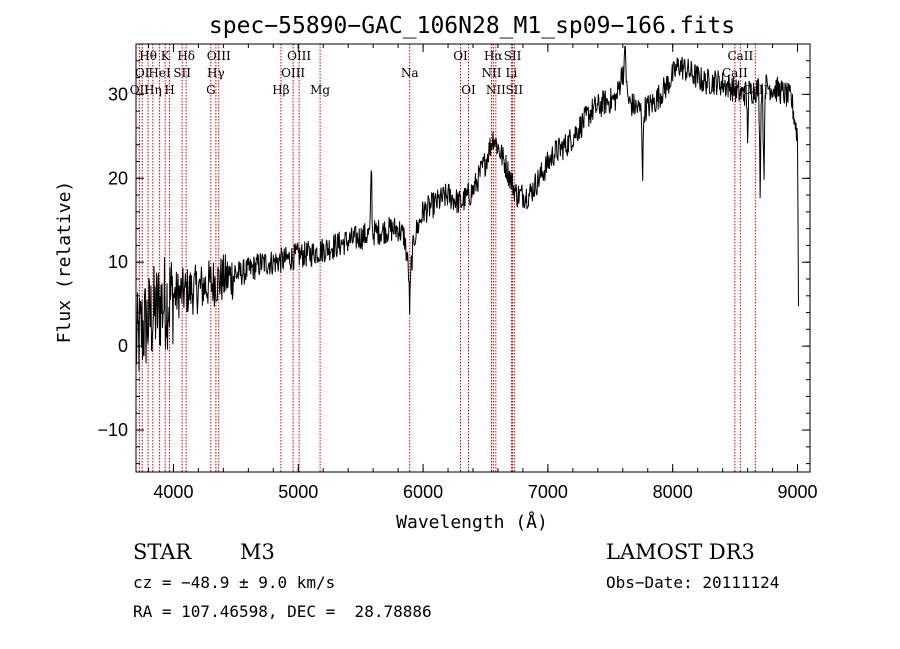  What do you see at coordinates (118, 94) in the screenshot?
I see `y-tick-label-4: 30` at bounding box center [118, 94].